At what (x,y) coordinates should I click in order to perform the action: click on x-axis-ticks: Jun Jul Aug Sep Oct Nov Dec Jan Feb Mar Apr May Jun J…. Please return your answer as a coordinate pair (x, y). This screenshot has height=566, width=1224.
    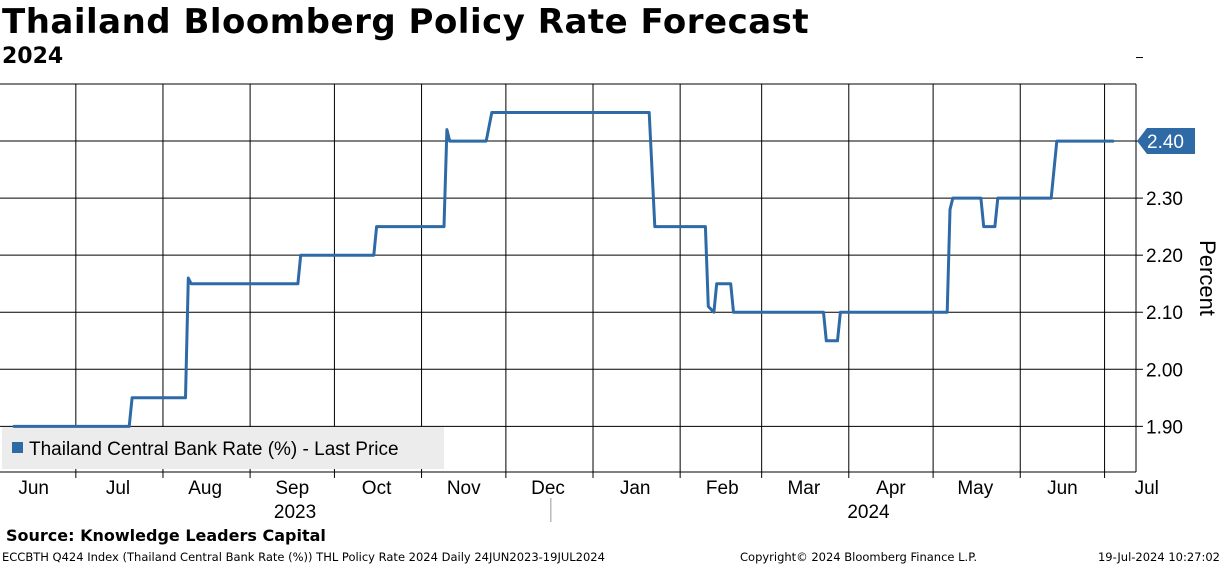
    Looking at the image, I should click on (588, 500).